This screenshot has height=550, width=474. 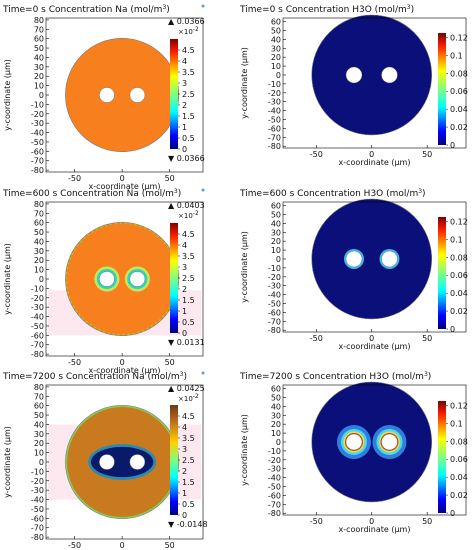 What do you see at coordinates (274, 451) in the screenshot?
I see `y-tick-label: -10` at bounding box center [274, 451].